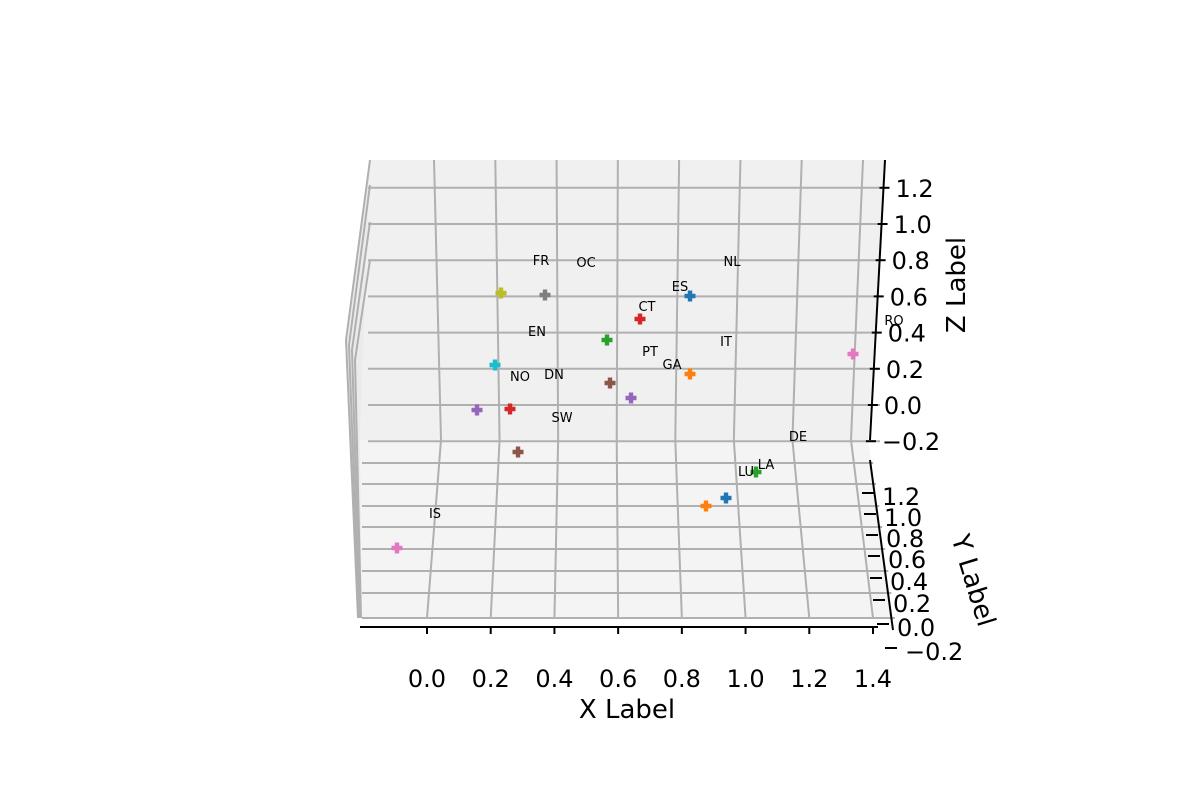  I want to click on y-tick-label: 1.2, so click(901, 497).